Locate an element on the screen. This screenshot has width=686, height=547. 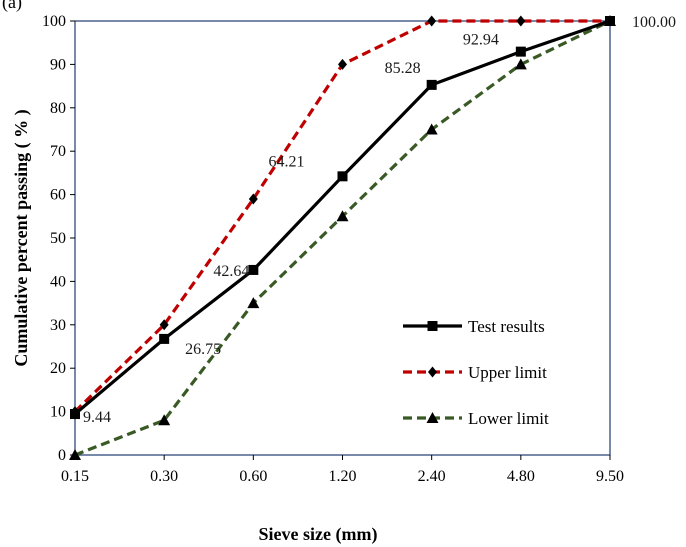
y-tick-label: 80 is located at coordinates (58, 108).